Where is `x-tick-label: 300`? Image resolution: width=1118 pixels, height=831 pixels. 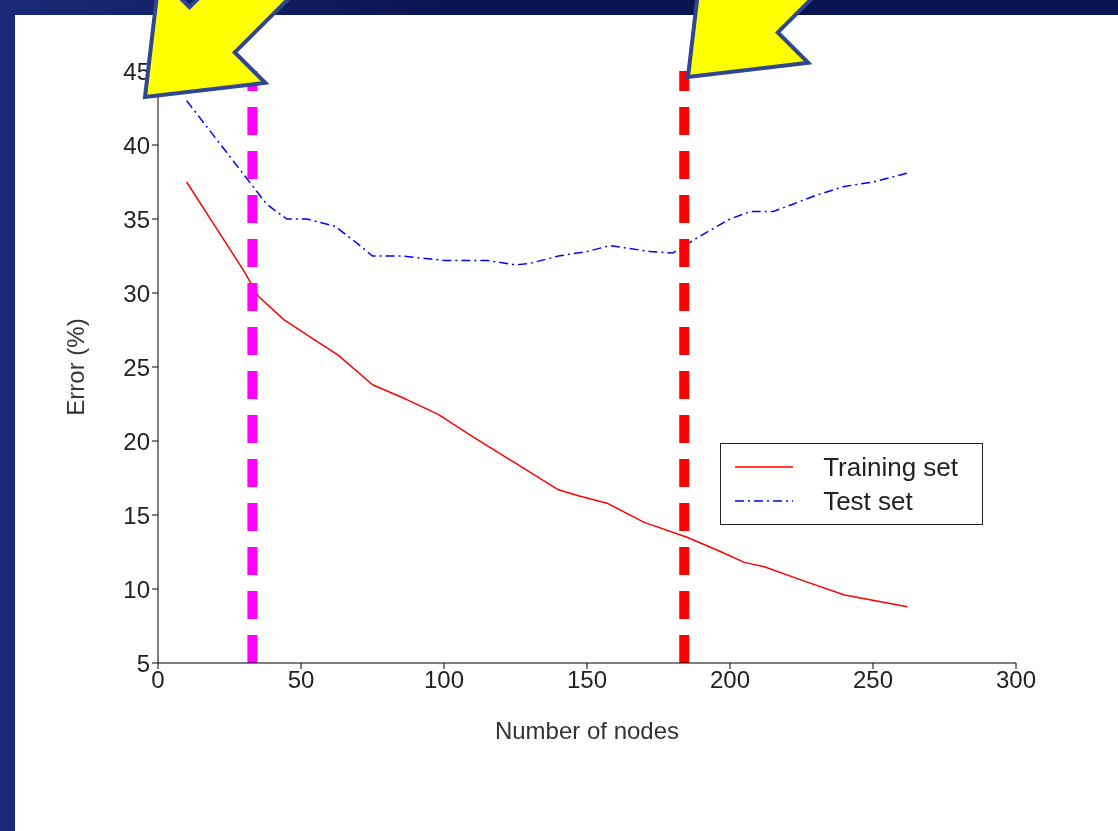
x-tick-label: 300 is located at coordinates (1016, 680).